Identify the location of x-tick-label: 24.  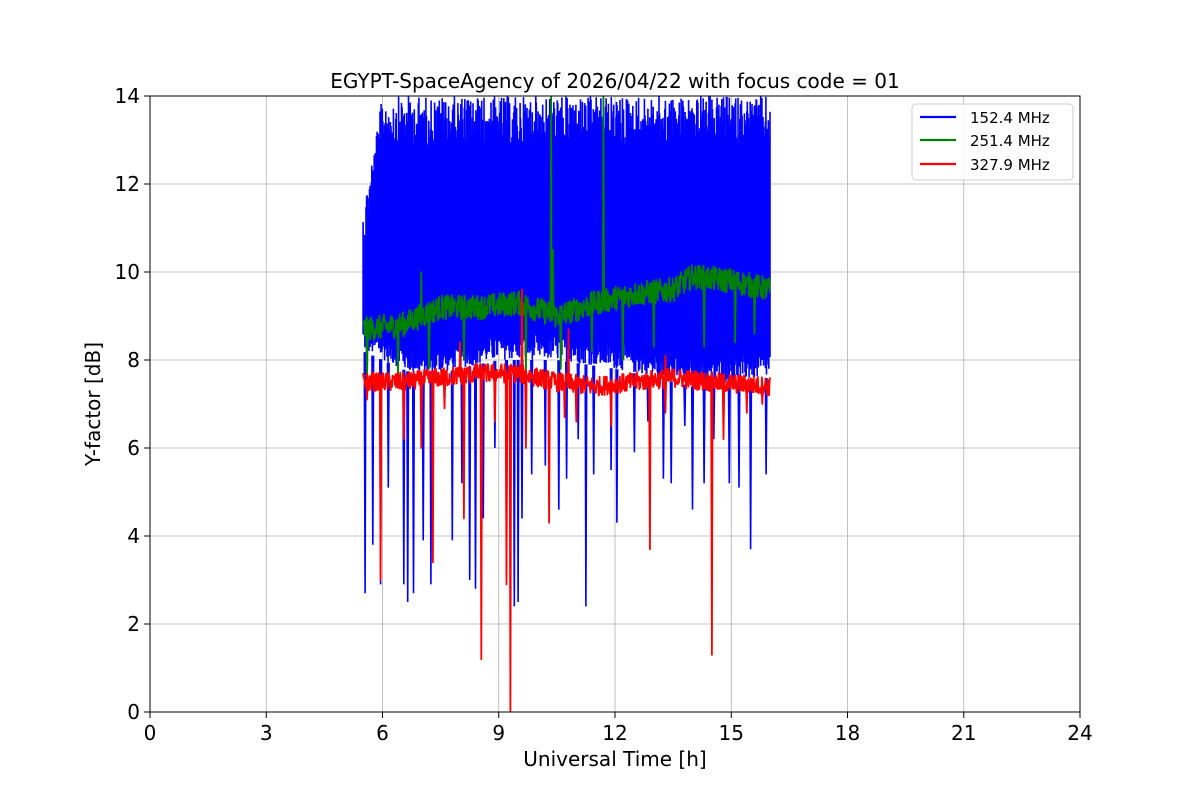
(1079, 733).